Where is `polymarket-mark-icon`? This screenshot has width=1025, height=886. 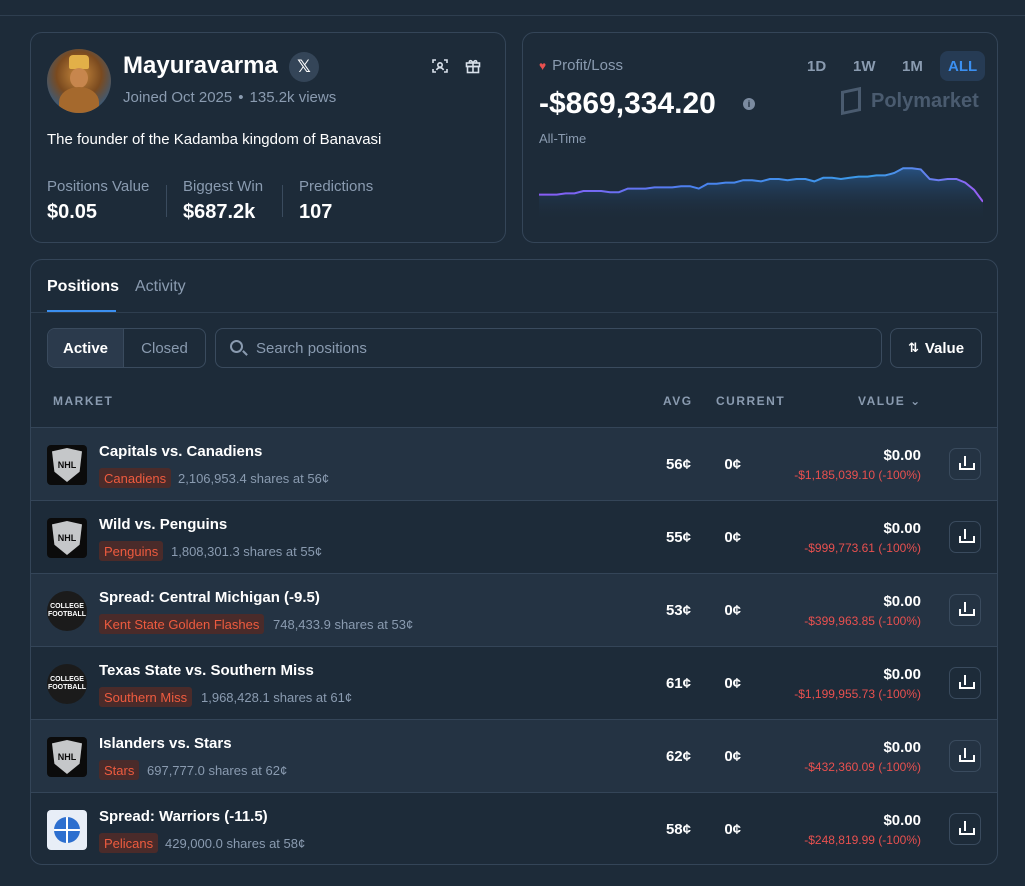
polymarket-mark-icon is located at coordinates (851, 101).